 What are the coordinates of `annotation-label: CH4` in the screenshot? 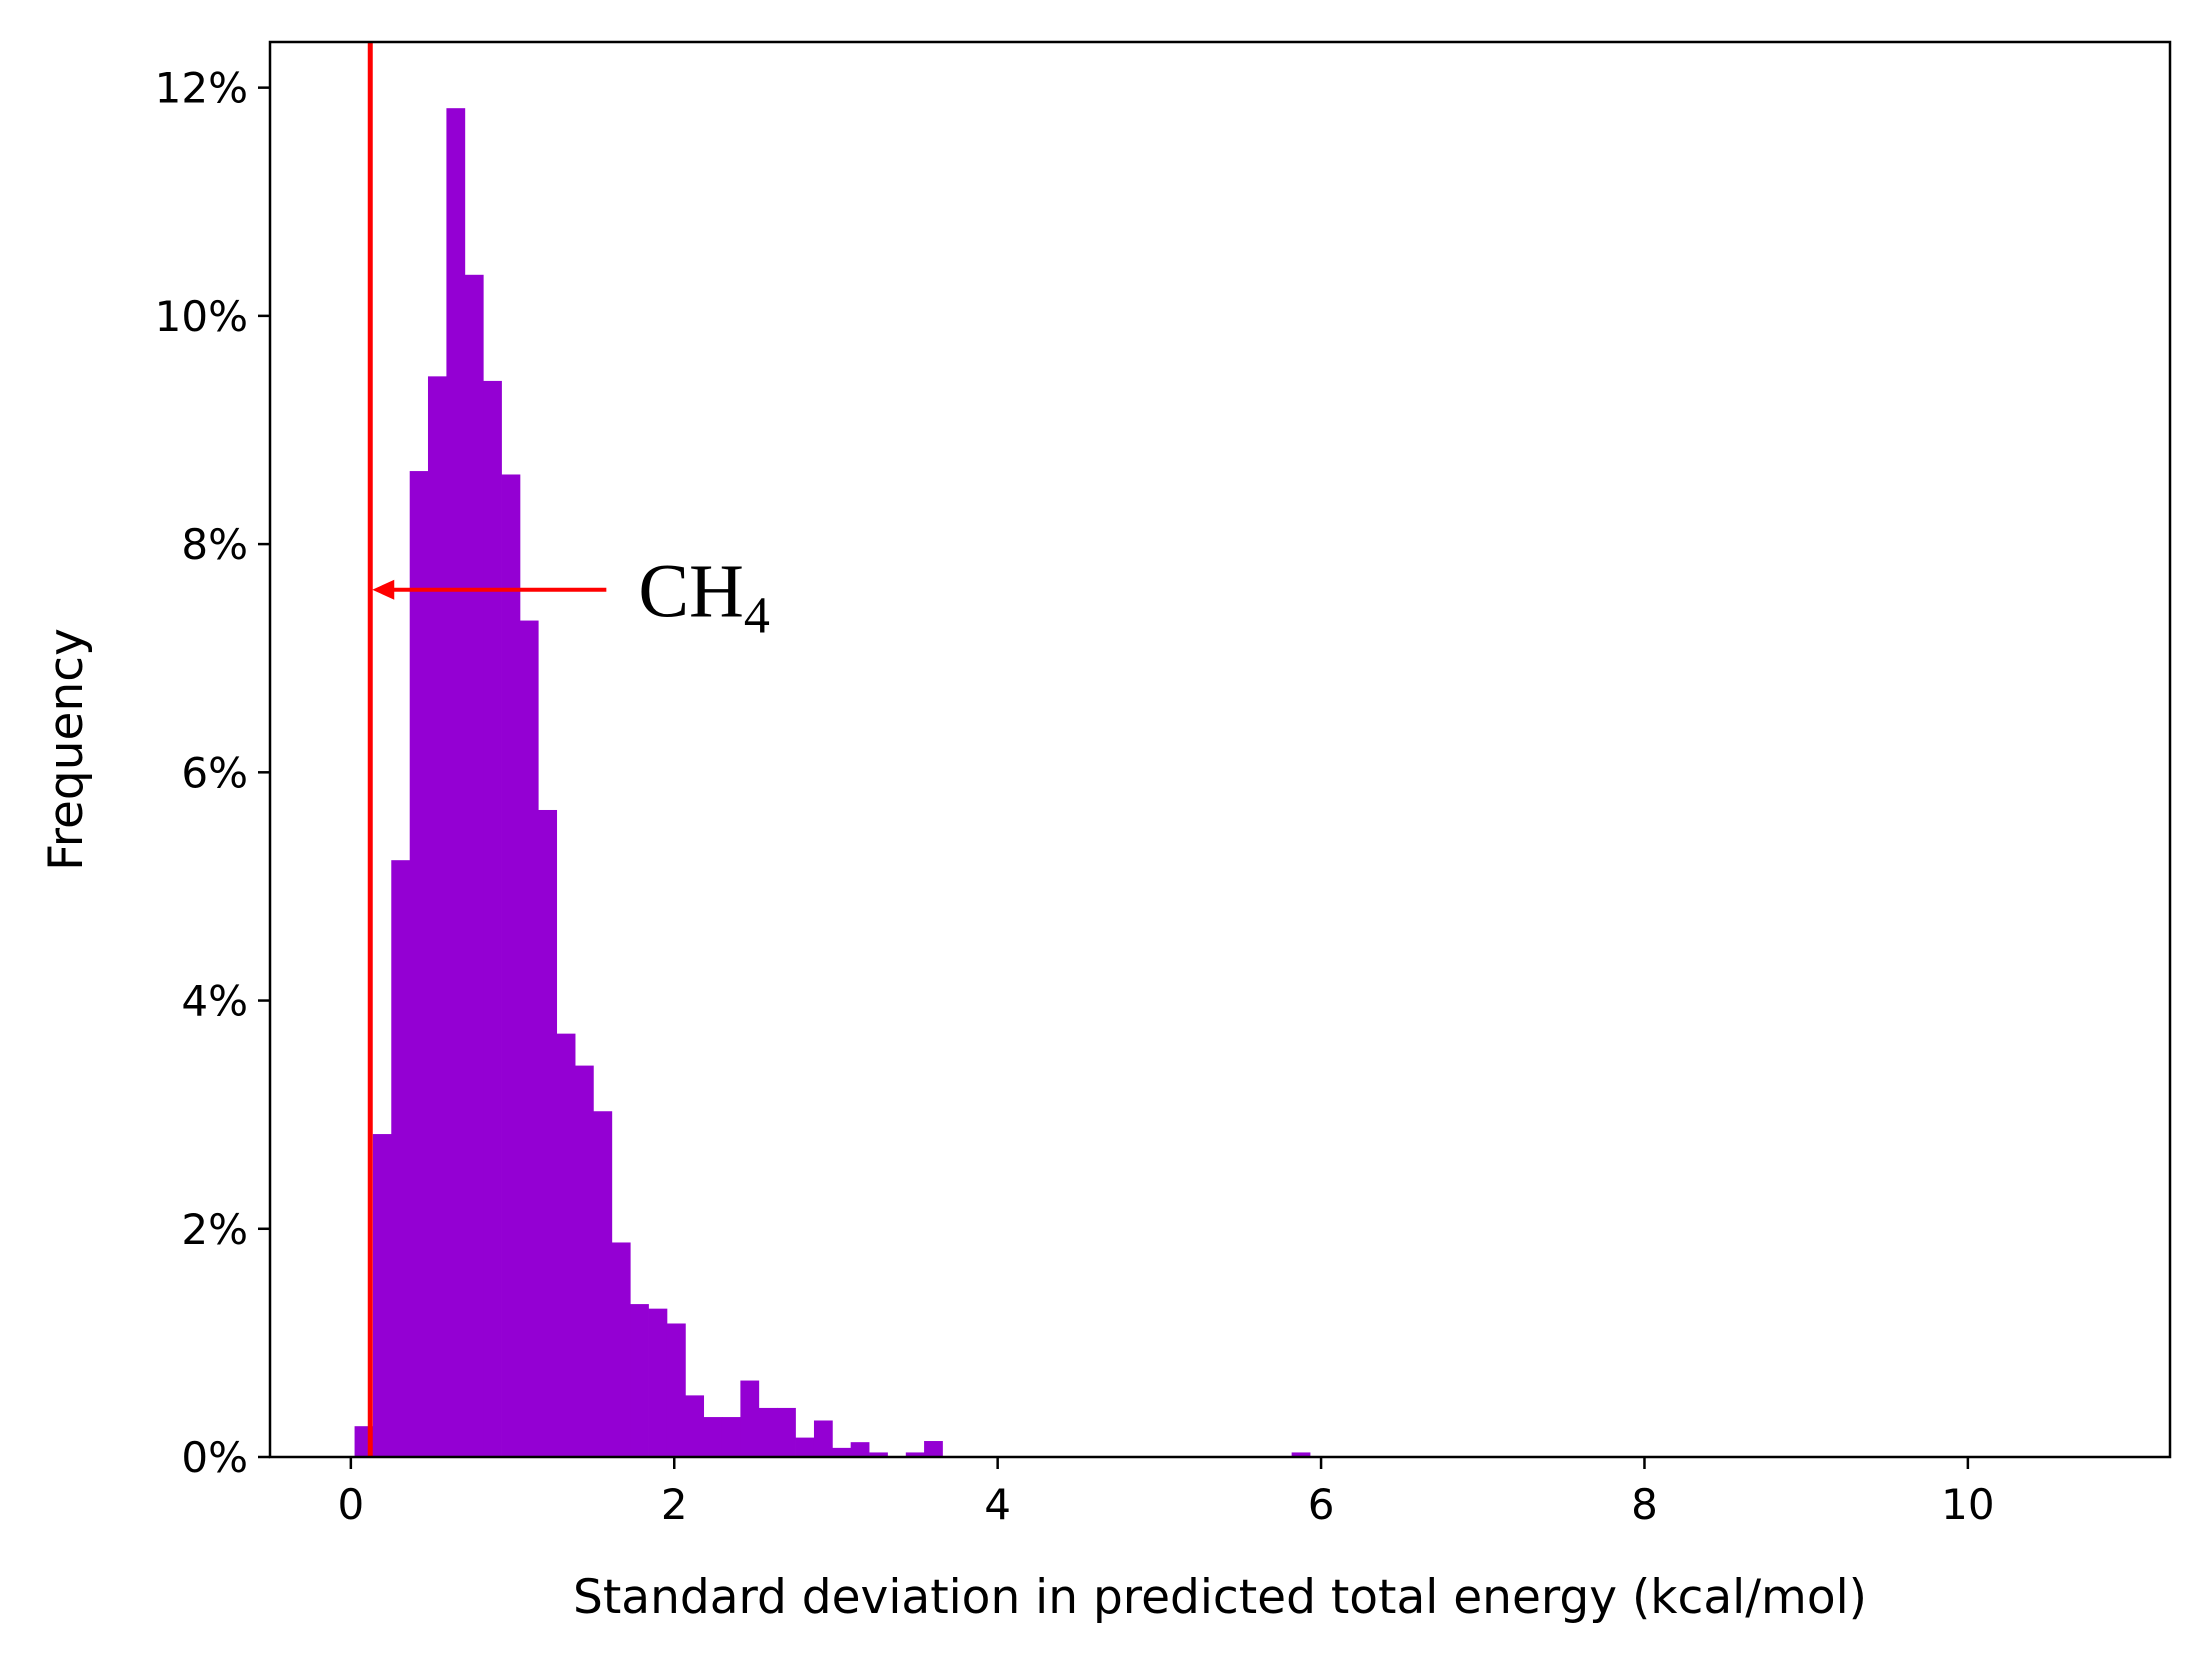 It's located at (704, 597).